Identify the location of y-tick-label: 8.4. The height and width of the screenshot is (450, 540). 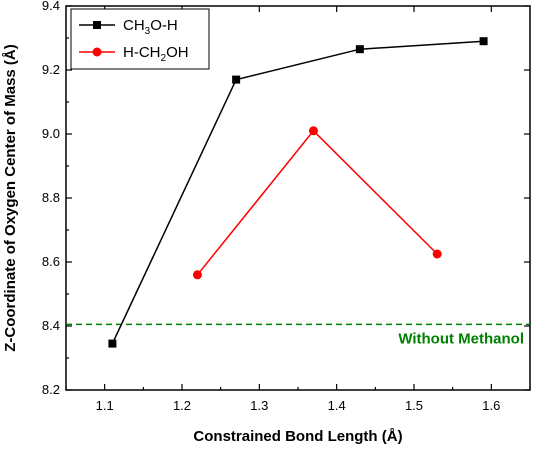
(51, 325).